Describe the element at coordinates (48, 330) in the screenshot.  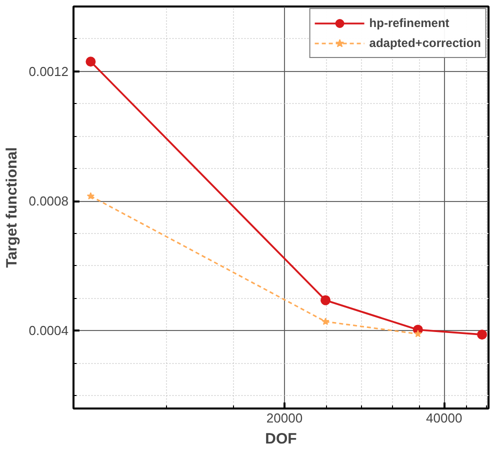
I see `y-tick-label: 0.0004` at that location.